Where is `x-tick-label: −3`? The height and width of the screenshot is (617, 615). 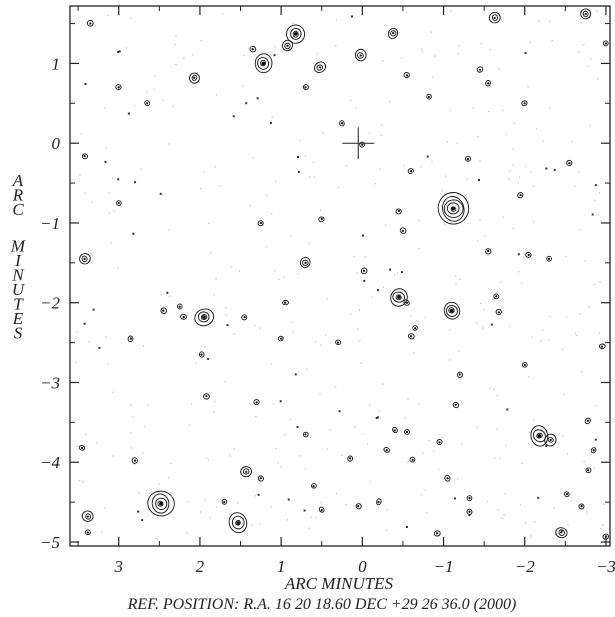
x-tick-label: −3 is located at coordinates (605, 566).